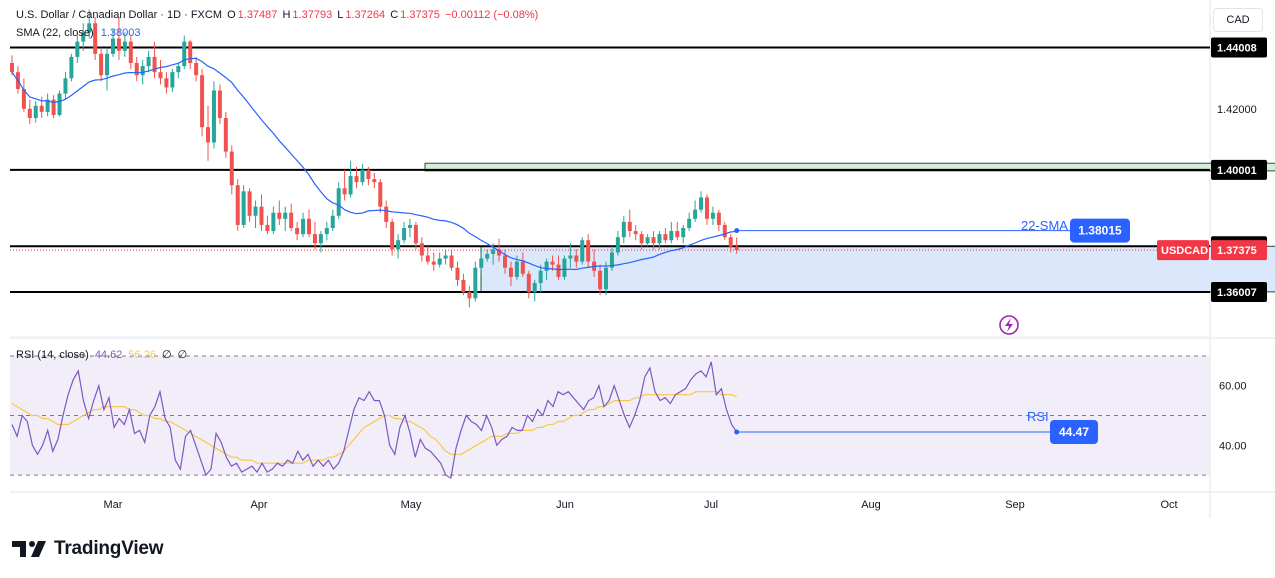 This screenshot has height=578, width=1275. What do you see at coordinates (871, 505) in the screenshot?
I see `month-label: Aug` at bounding box center [871, 505].